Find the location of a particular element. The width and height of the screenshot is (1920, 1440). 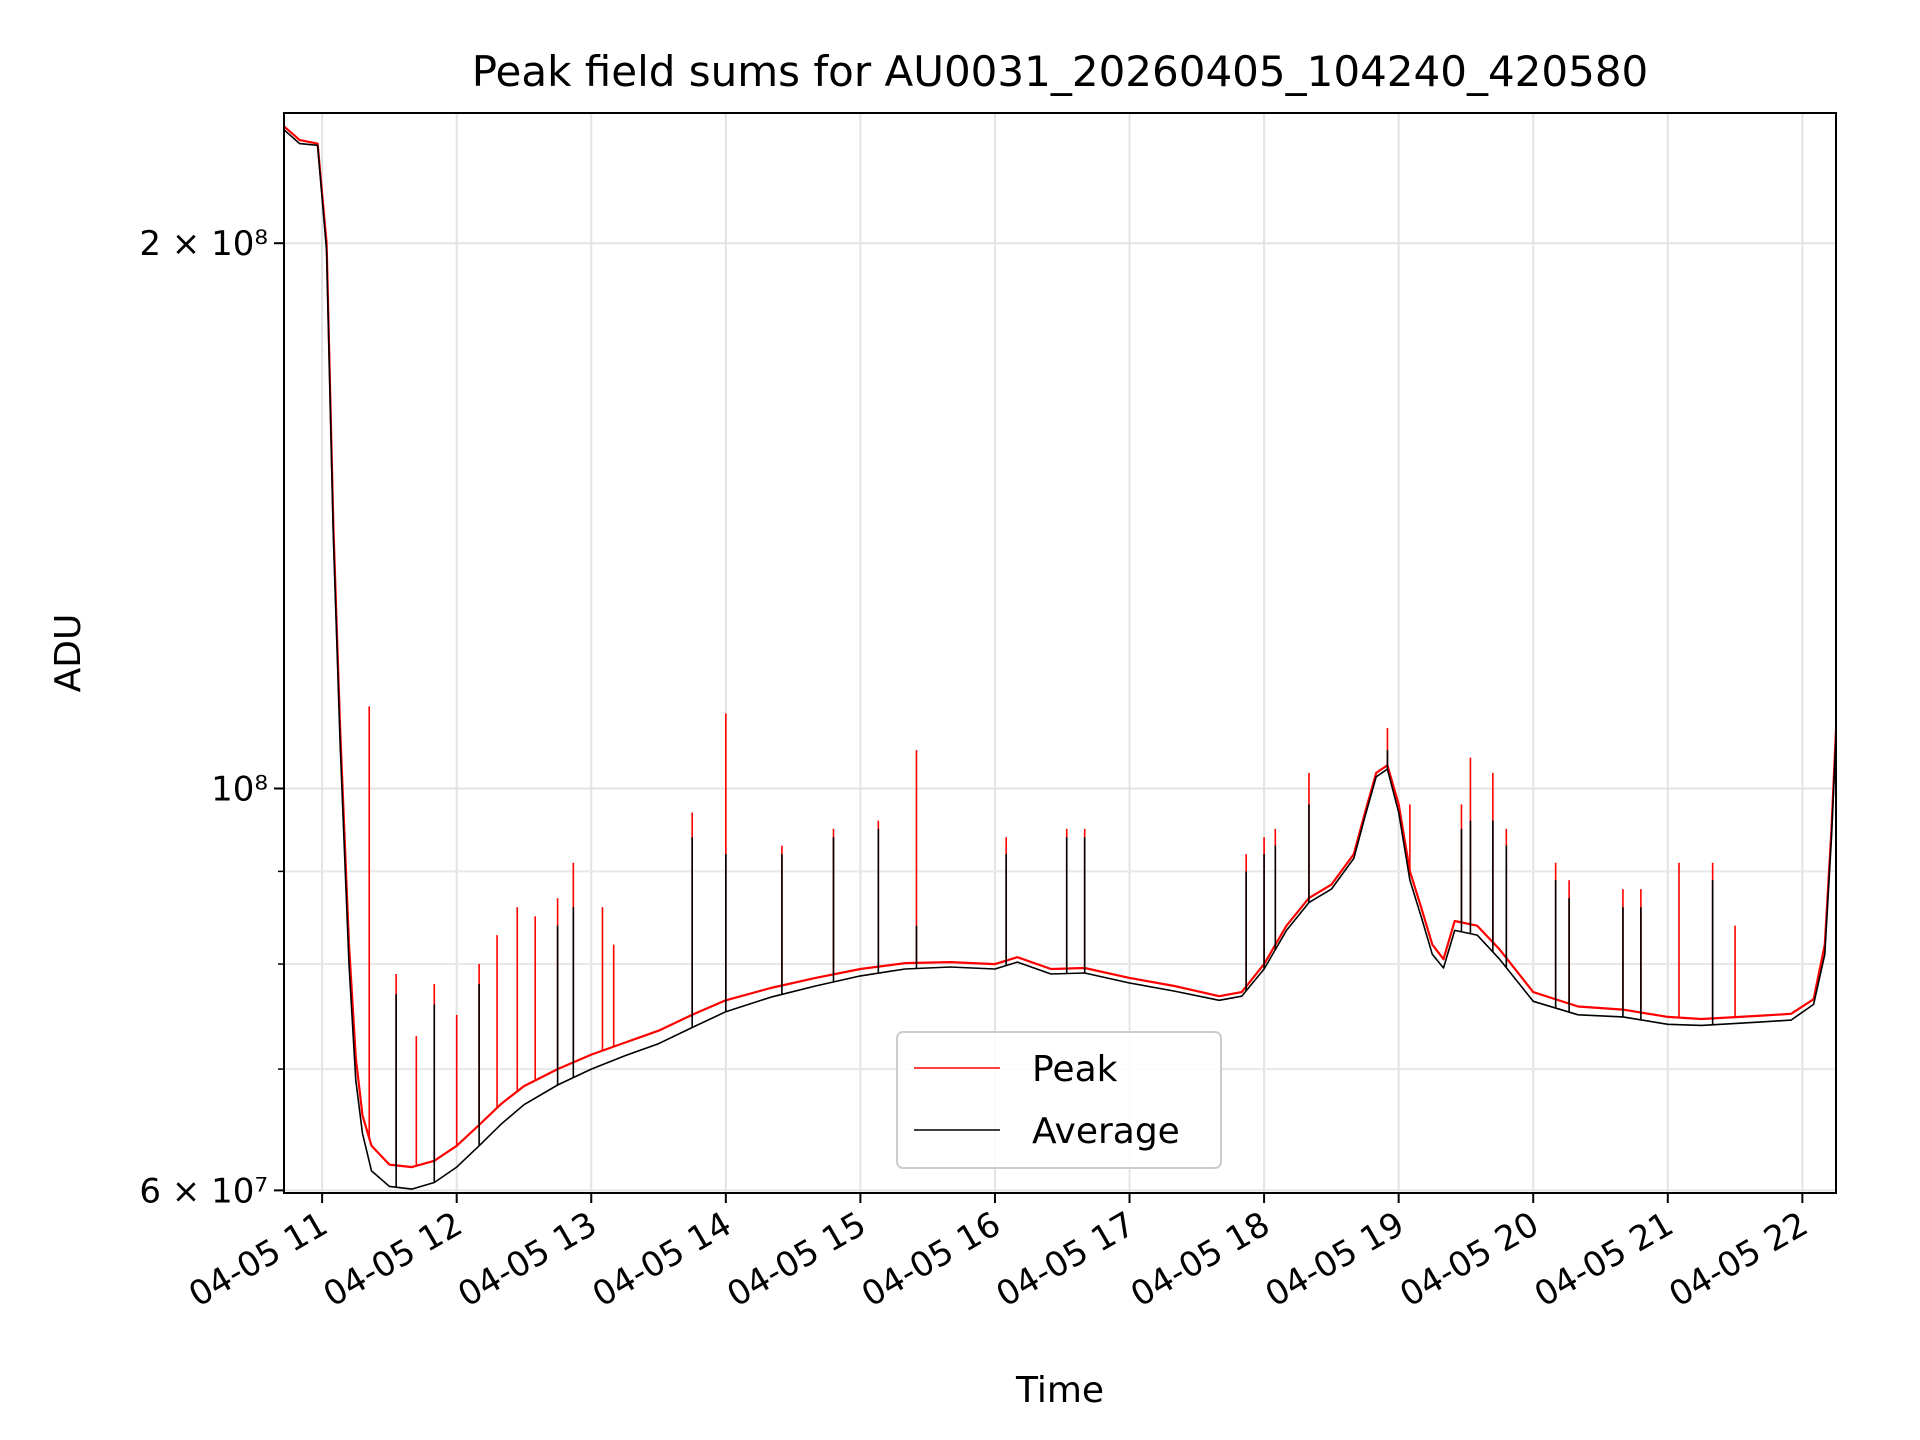

x-tick-label: 04-05 16 is located at coordinates (931, 1259).